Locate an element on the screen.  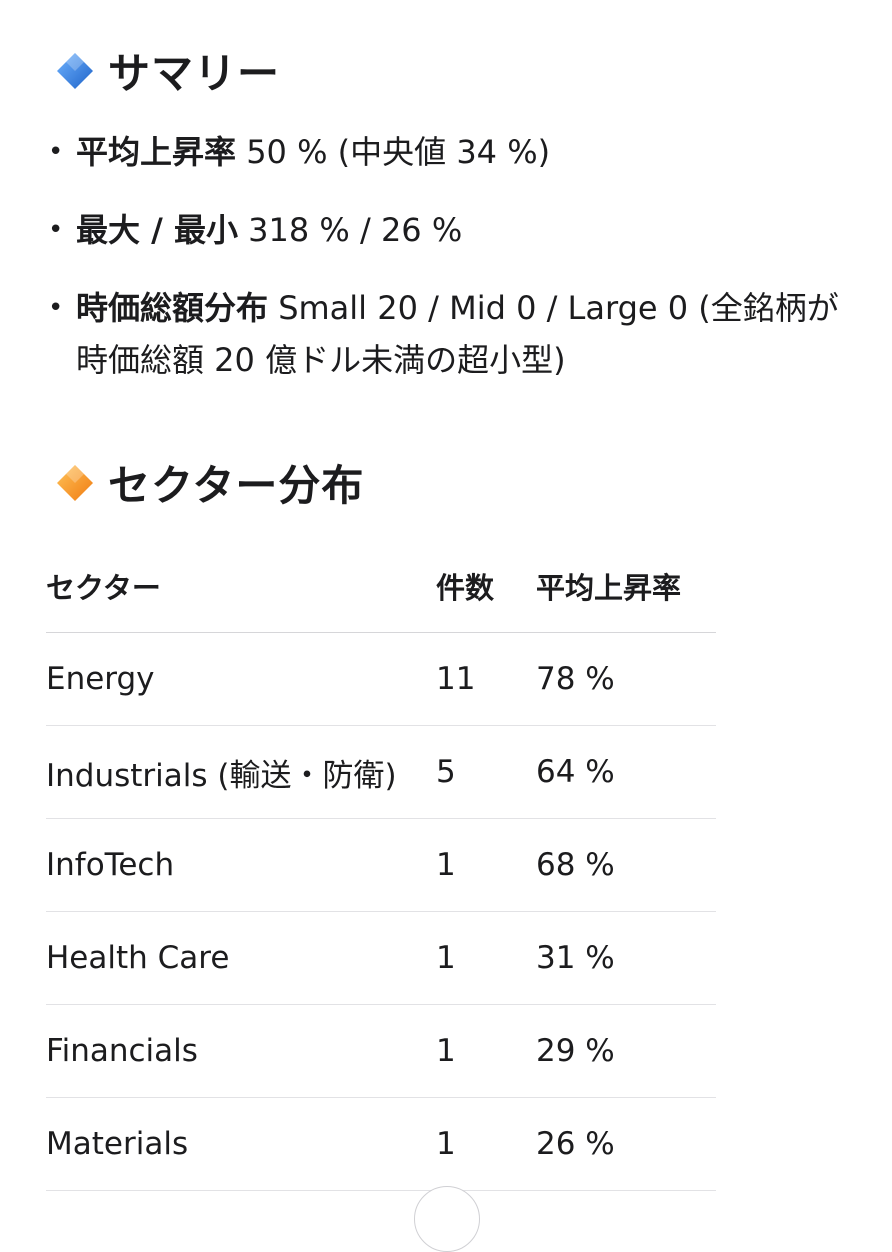
cell-sector: Energy is located at coordinates (241, 679).